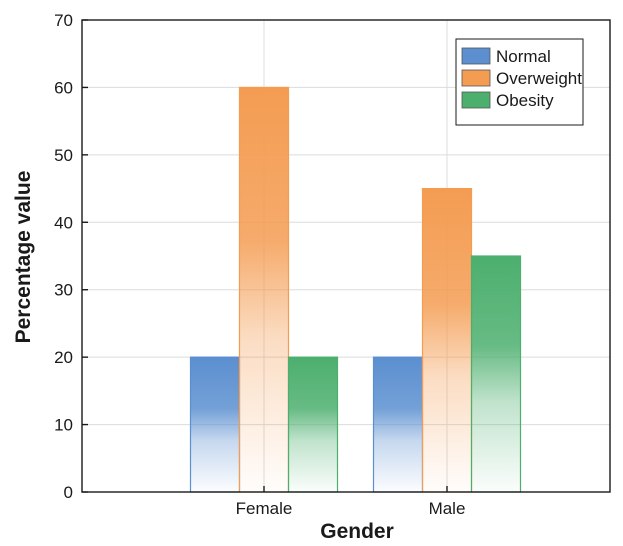  What do you see at coordinates (63, 155) in the screenshot?
I see `y-tick-label: 50` at bounding box center [63, 155].